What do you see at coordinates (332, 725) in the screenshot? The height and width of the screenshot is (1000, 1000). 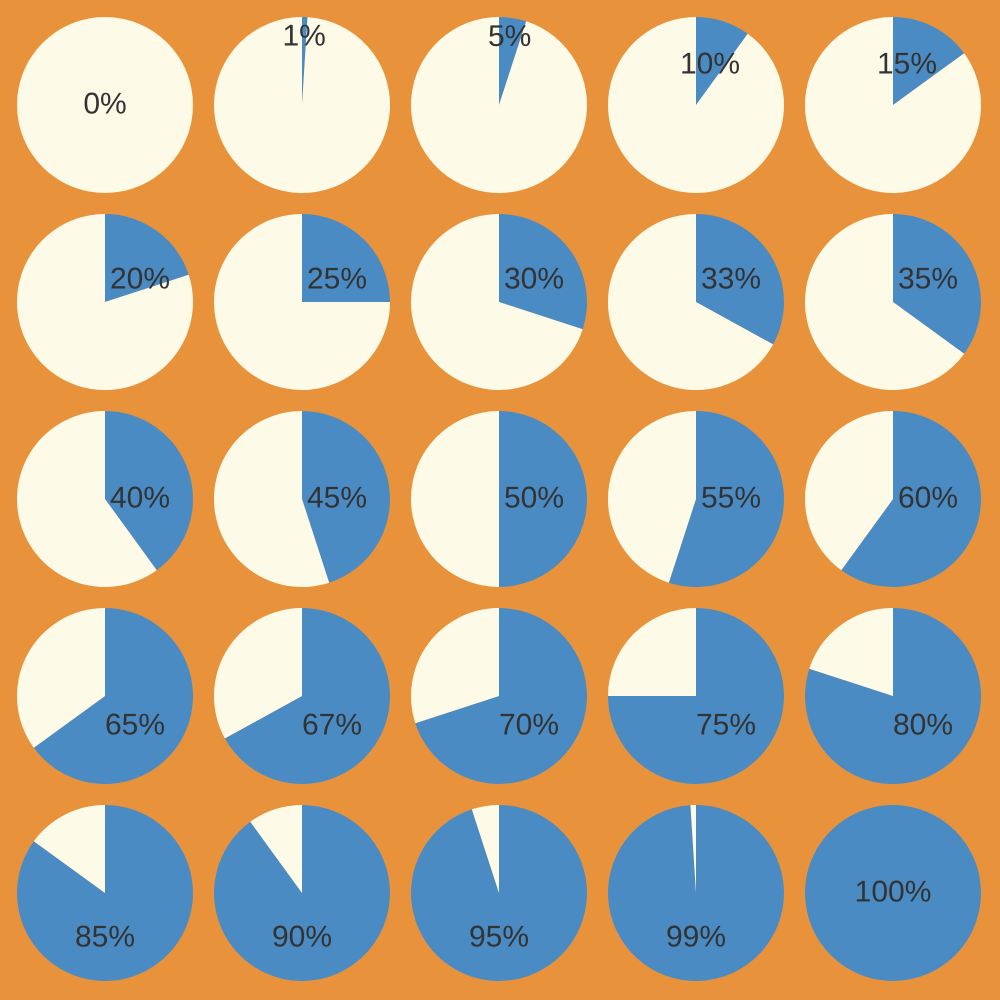 I see `data-label: 67%` at bounding box center [332, 725].